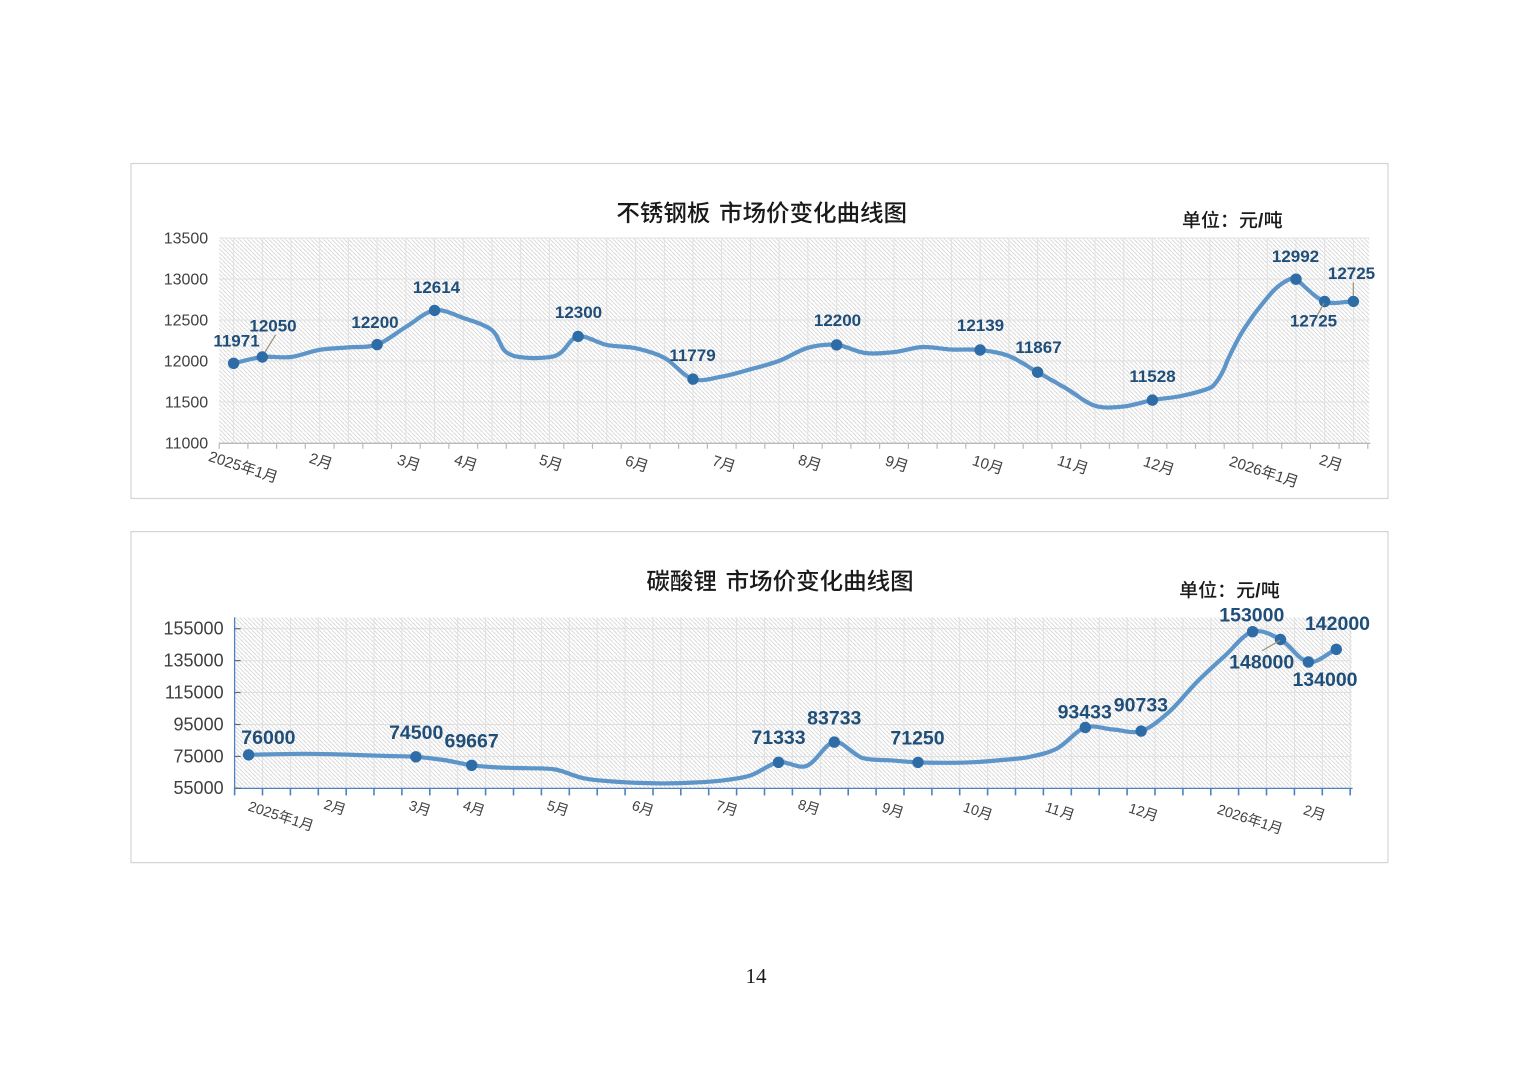  What do you see at coordinates (1324, 680) in the screenshot?
I see `svg-text: 134000` at bounding box center [1324, 680].